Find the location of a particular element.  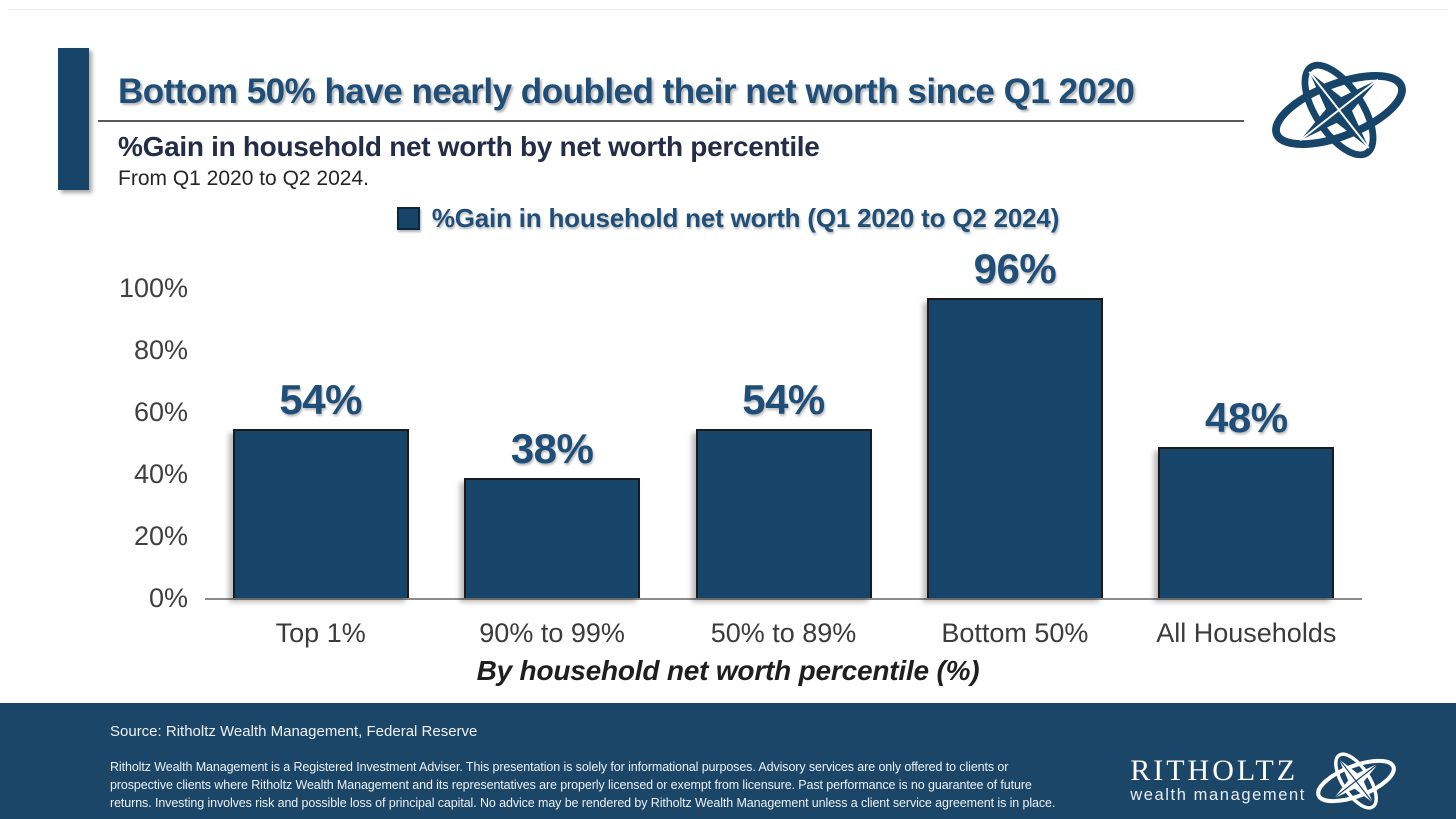

brand-subtitle: wealth management is located at coordinates (1218, 795).